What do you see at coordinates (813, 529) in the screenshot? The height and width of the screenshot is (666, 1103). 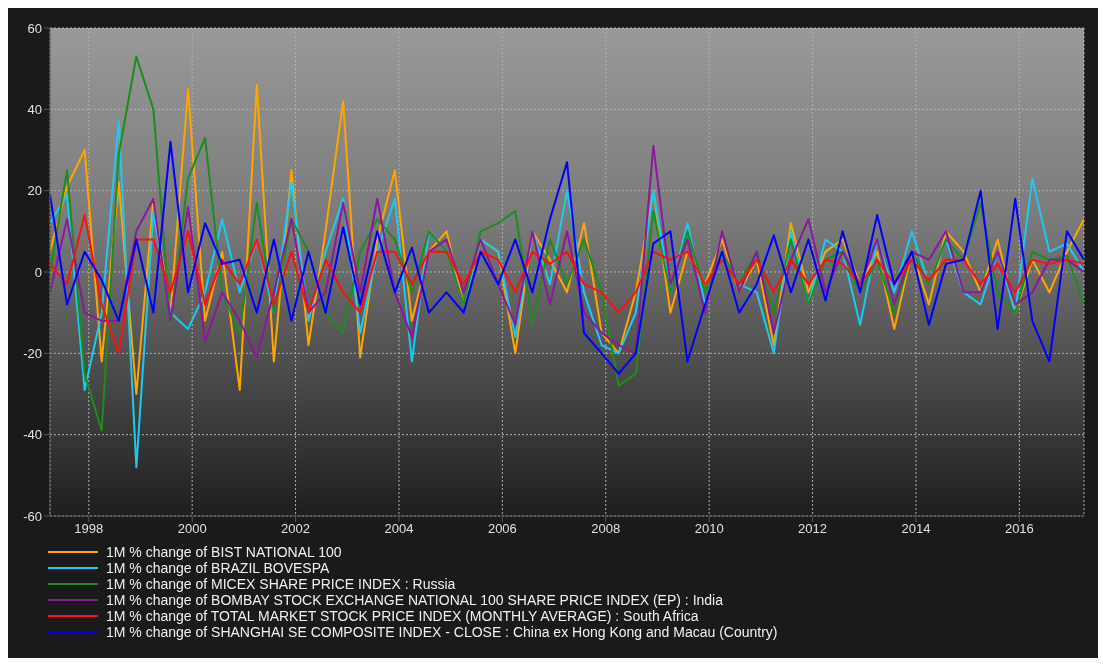 I see `x-tick-label: 2012` at bounding box center [813, 529].